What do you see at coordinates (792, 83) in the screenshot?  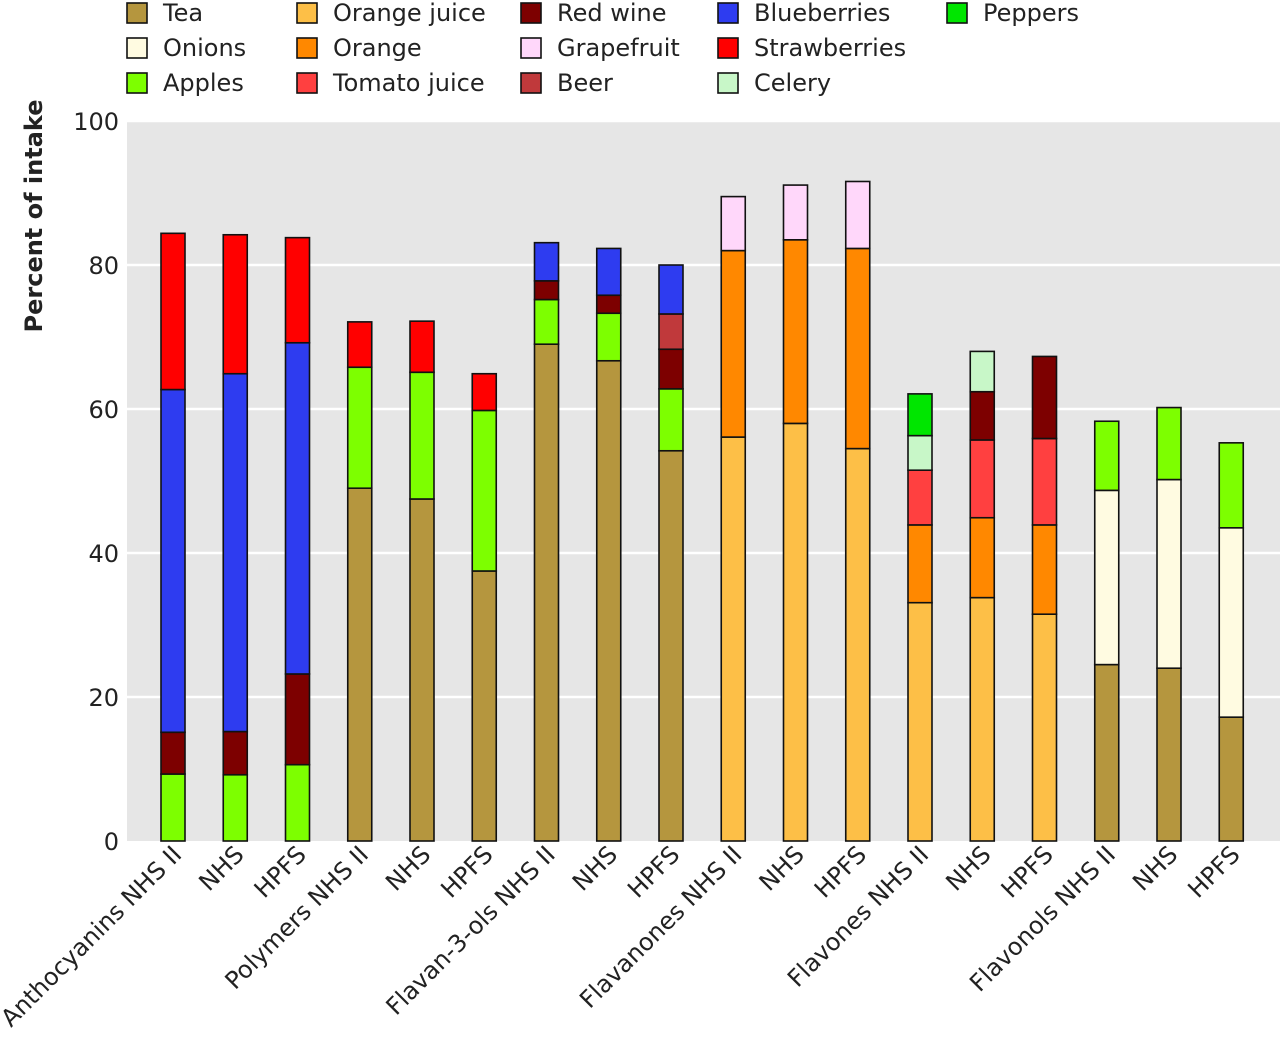 I see `legend-label: Celery` at bounding box center [792, 83].